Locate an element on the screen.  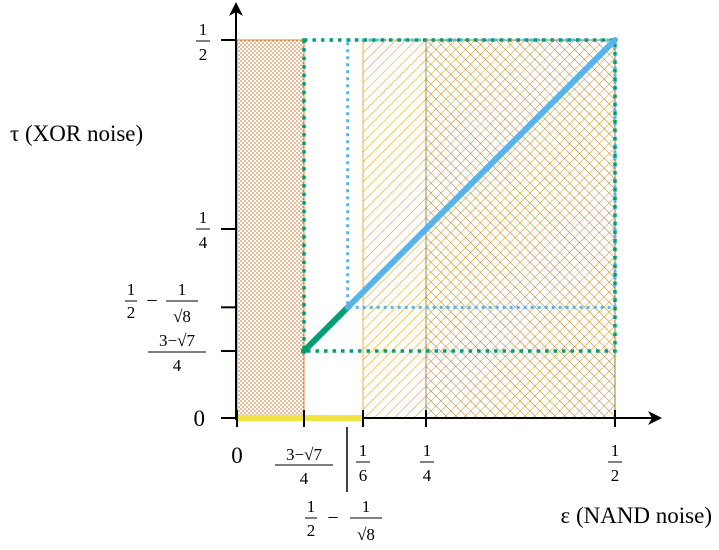
y-tick-label-quarter: 1 4 is located at coordinates (203, 230).